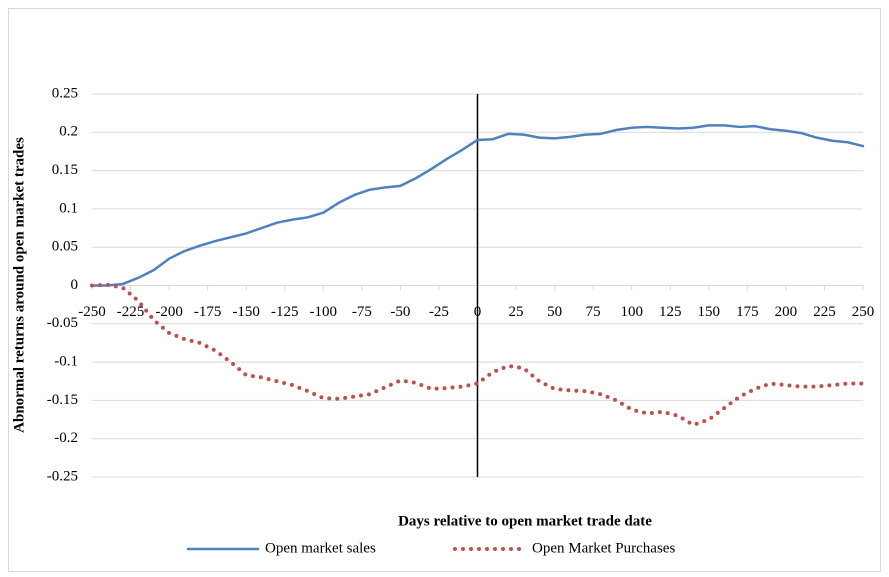  What do you see at coordinates (631, 312) in the screenshot?
I see `x-tick-label: 100` at bounding box center [631, 312].